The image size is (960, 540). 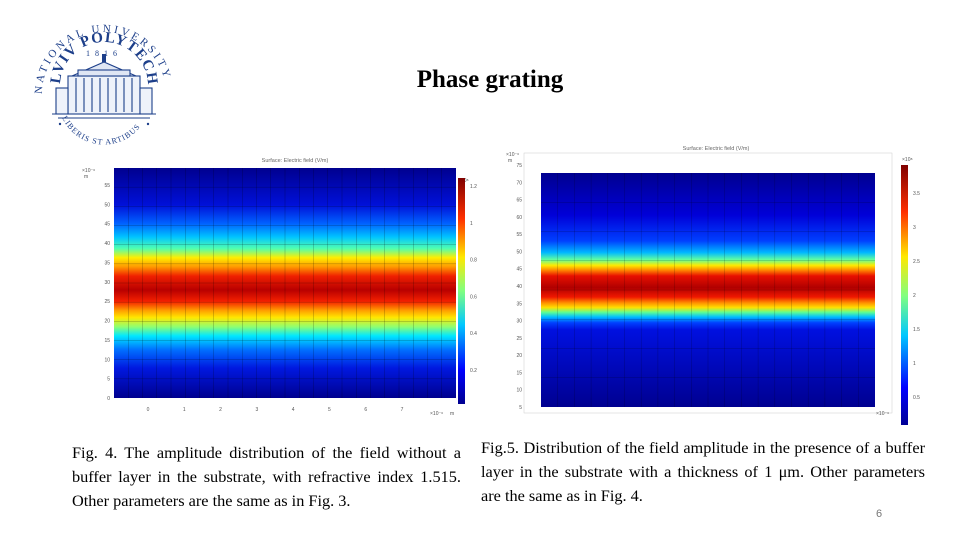 What do you see at coordinates (107, 341) in the screenshot?
I see `fig4-y-tick-label: 15` at bounding box center [107, 341].